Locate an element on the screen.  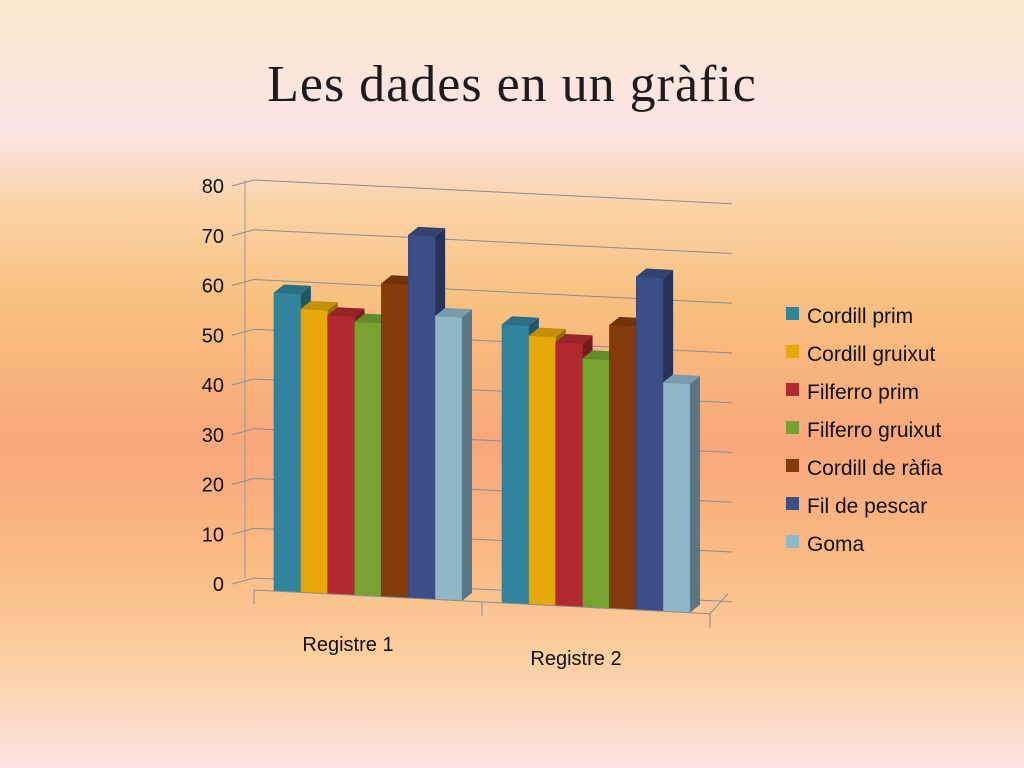
x-tick-label: Registre 1 is located at coordinates (347, 645).